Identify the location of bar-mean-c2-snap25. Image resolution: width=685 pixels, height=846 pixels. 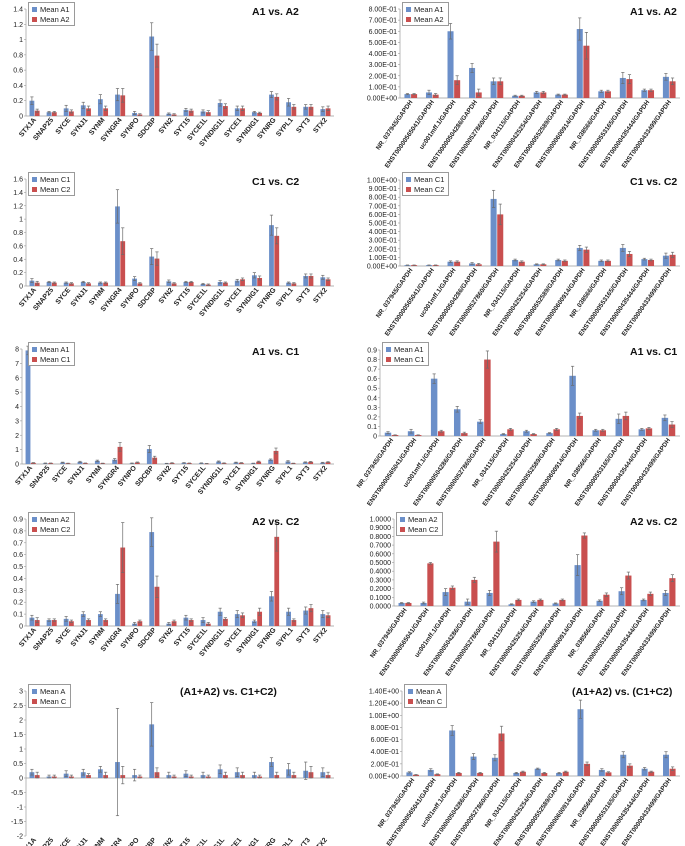
(54, 284).